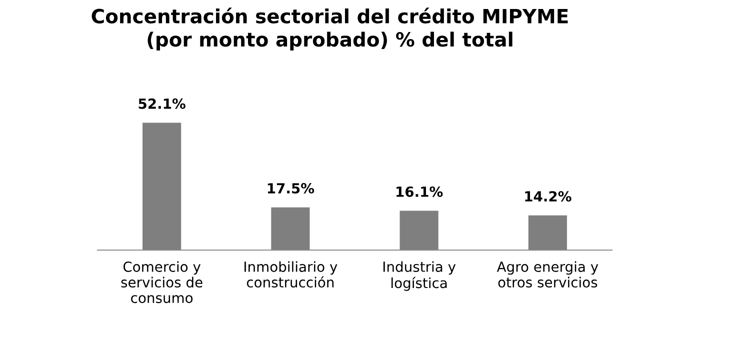 The image size is (750, 338). What do you see at coordinates (162, 103) in the screenshot?
I see `data-label: 52.1%` at bounding box center [162, 103].